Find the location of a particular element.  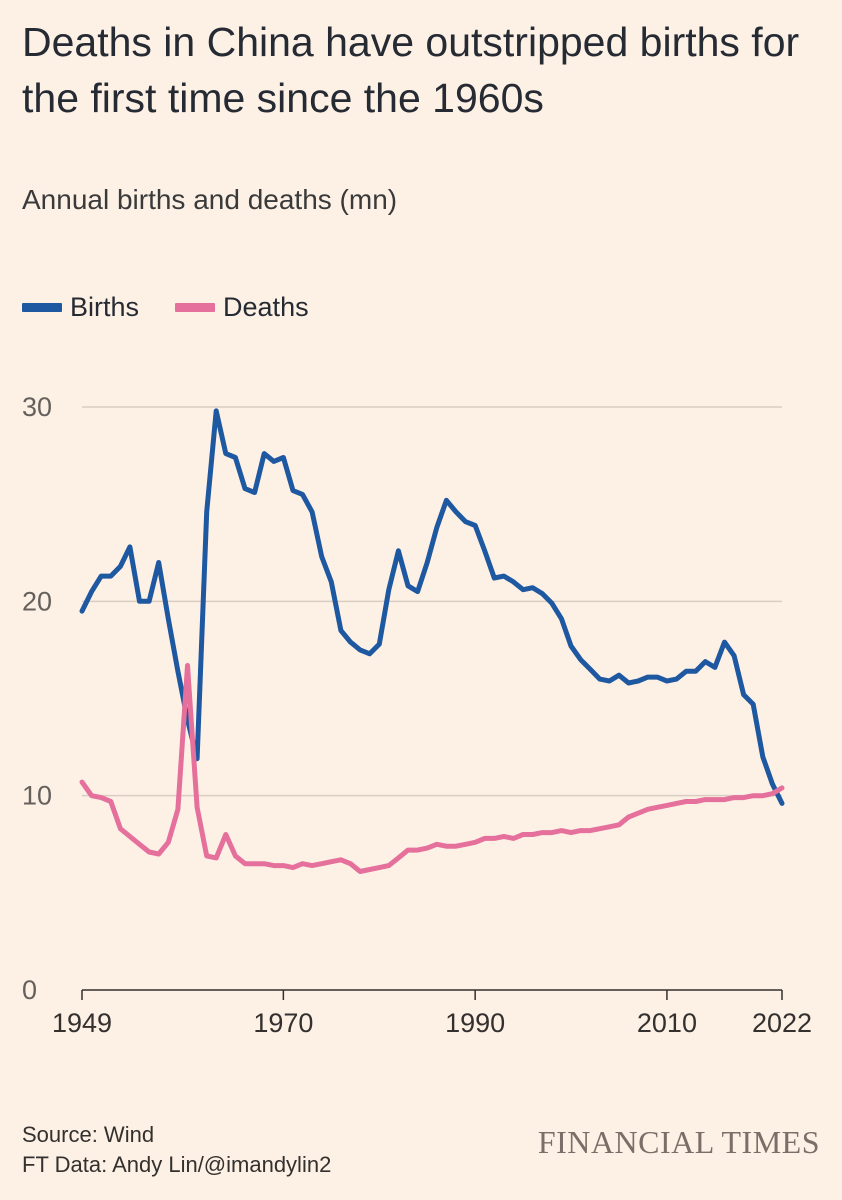

x-tick-label-2022: 2022 is located at coordinates (782, 1023).